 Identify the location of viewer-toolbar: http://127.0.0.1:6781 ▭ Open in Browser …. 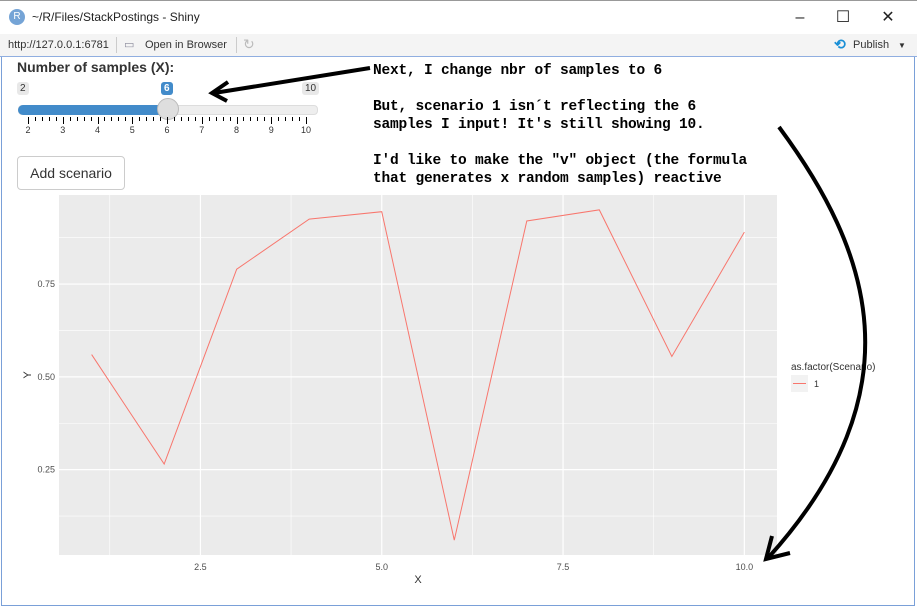
(458, 45).